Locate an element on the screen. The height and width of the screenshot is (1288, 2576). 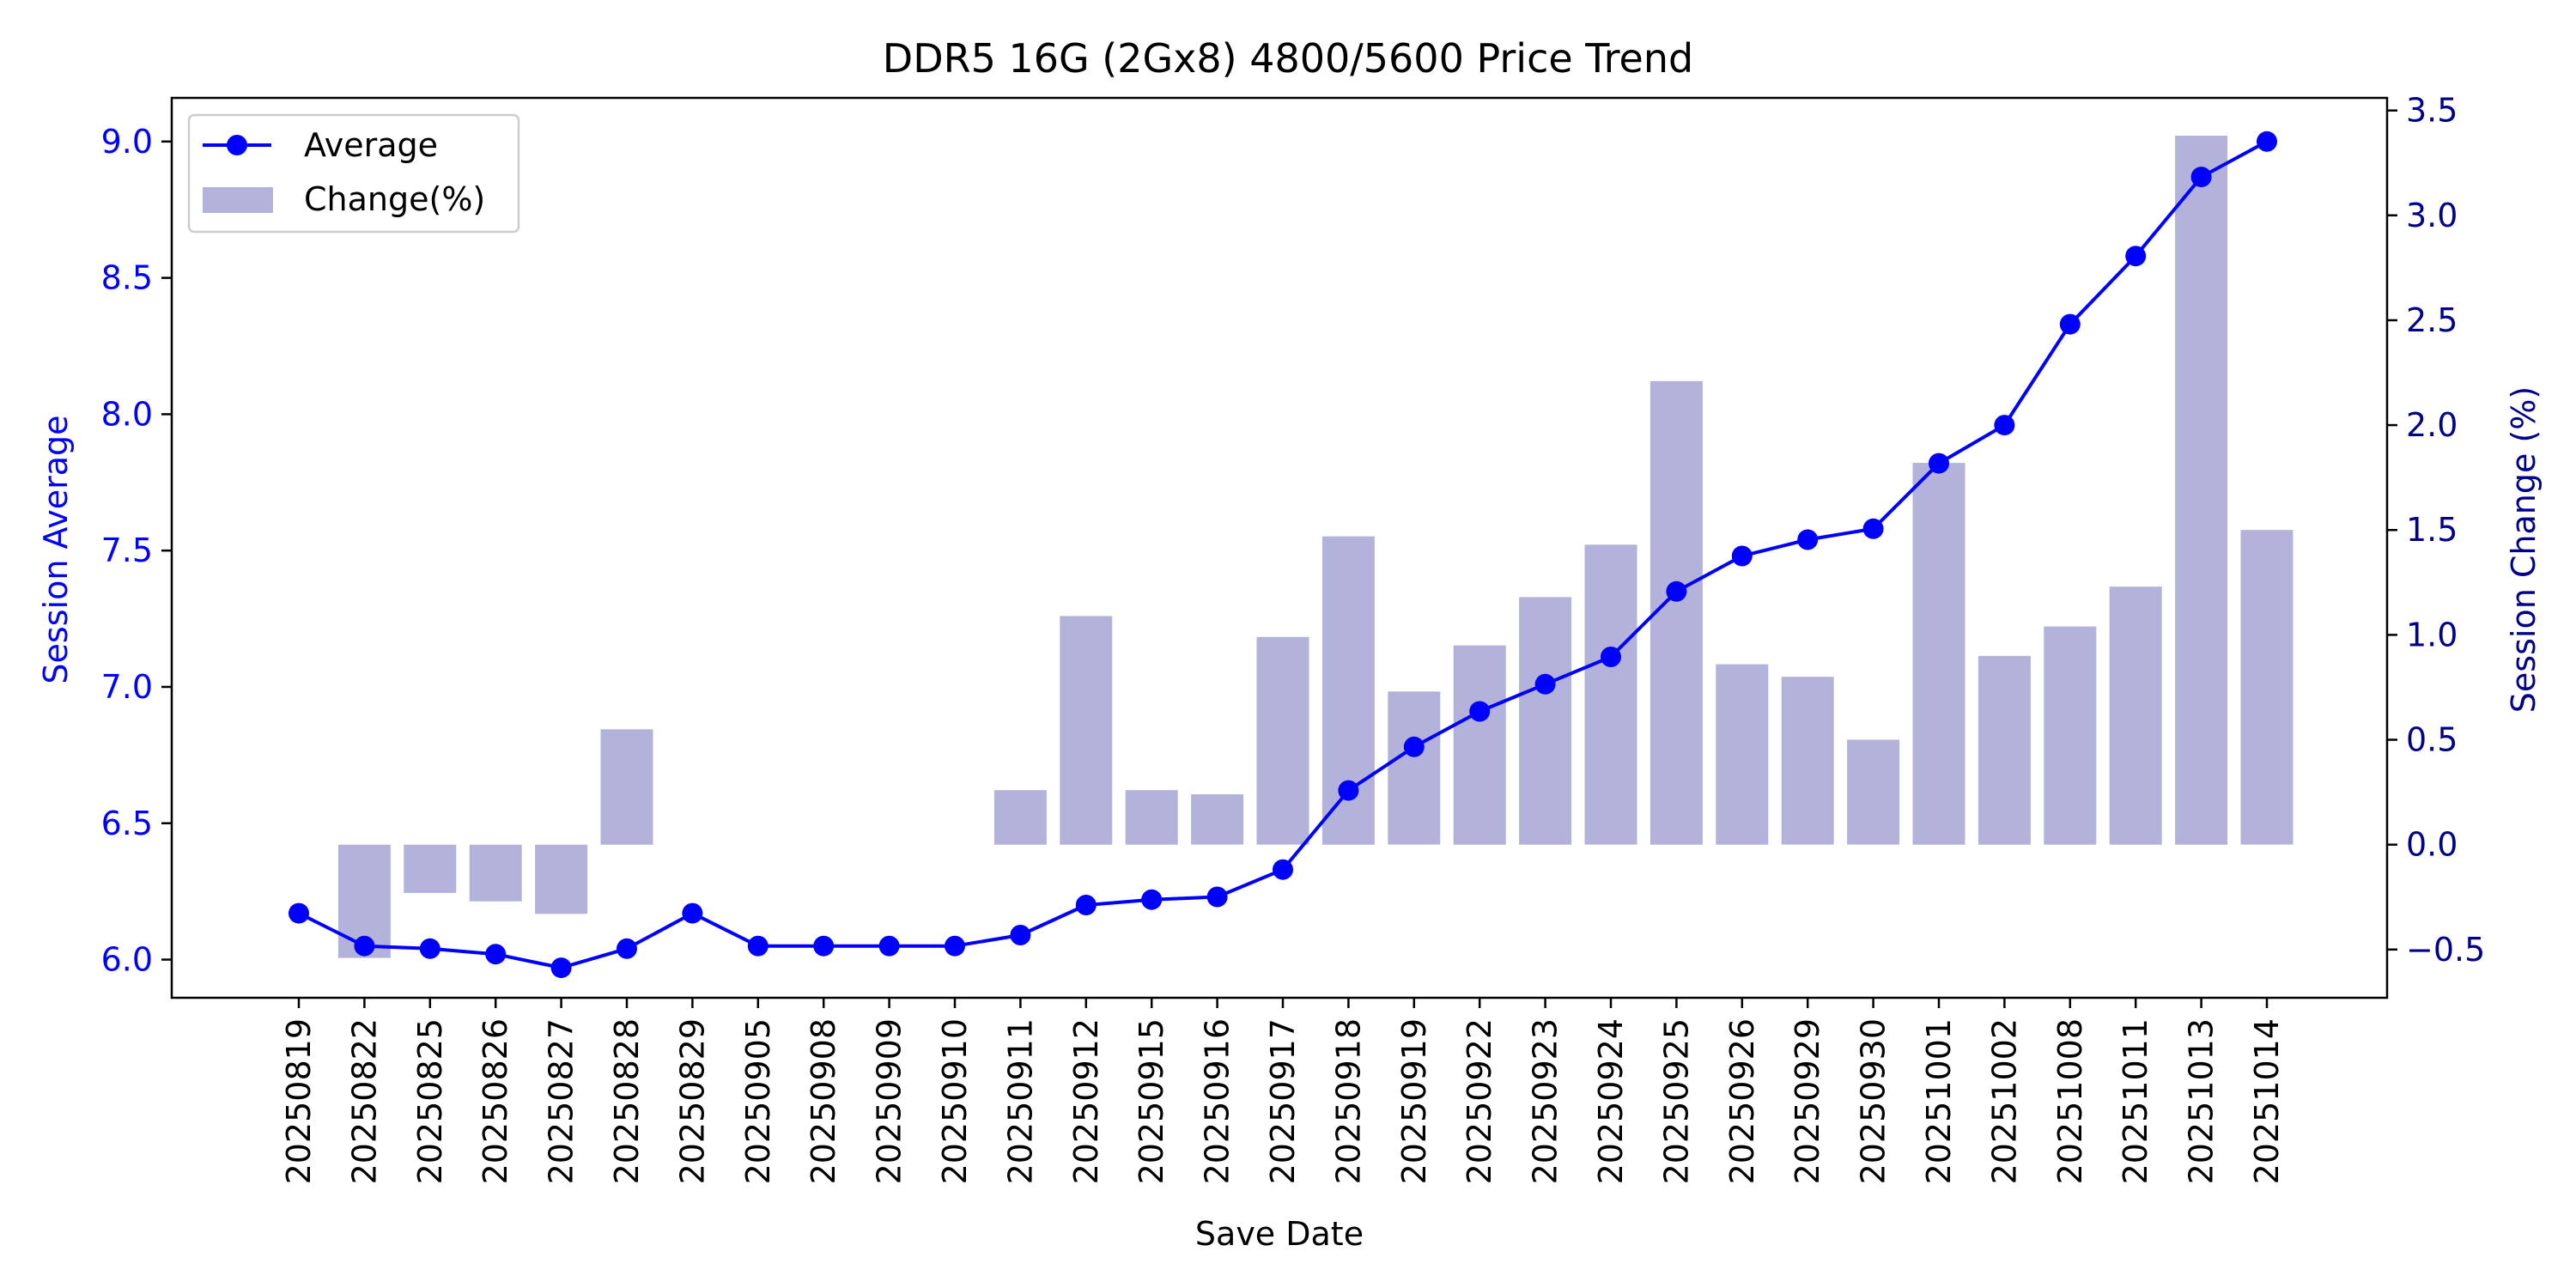
x-tick-label: 20250829 is located at coordinates (692, 1101).